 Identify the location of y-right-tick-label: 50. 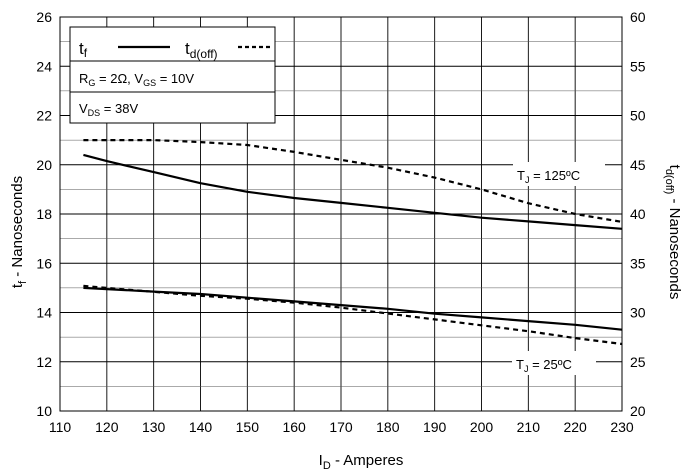
(638, 116).